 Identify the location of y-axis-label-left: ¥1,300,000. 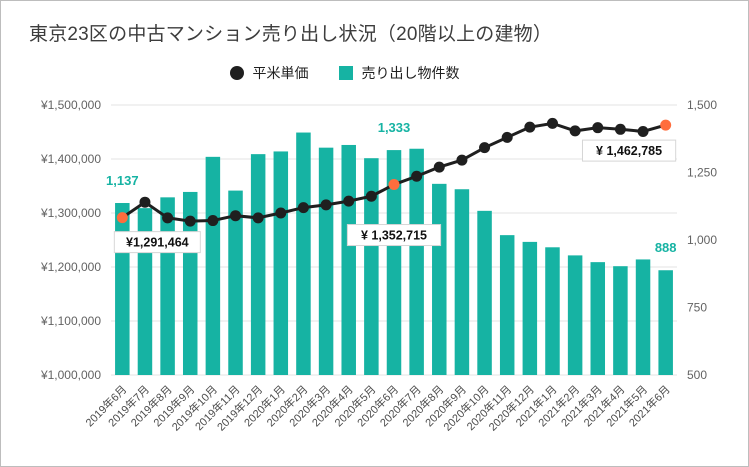
(70, 213).